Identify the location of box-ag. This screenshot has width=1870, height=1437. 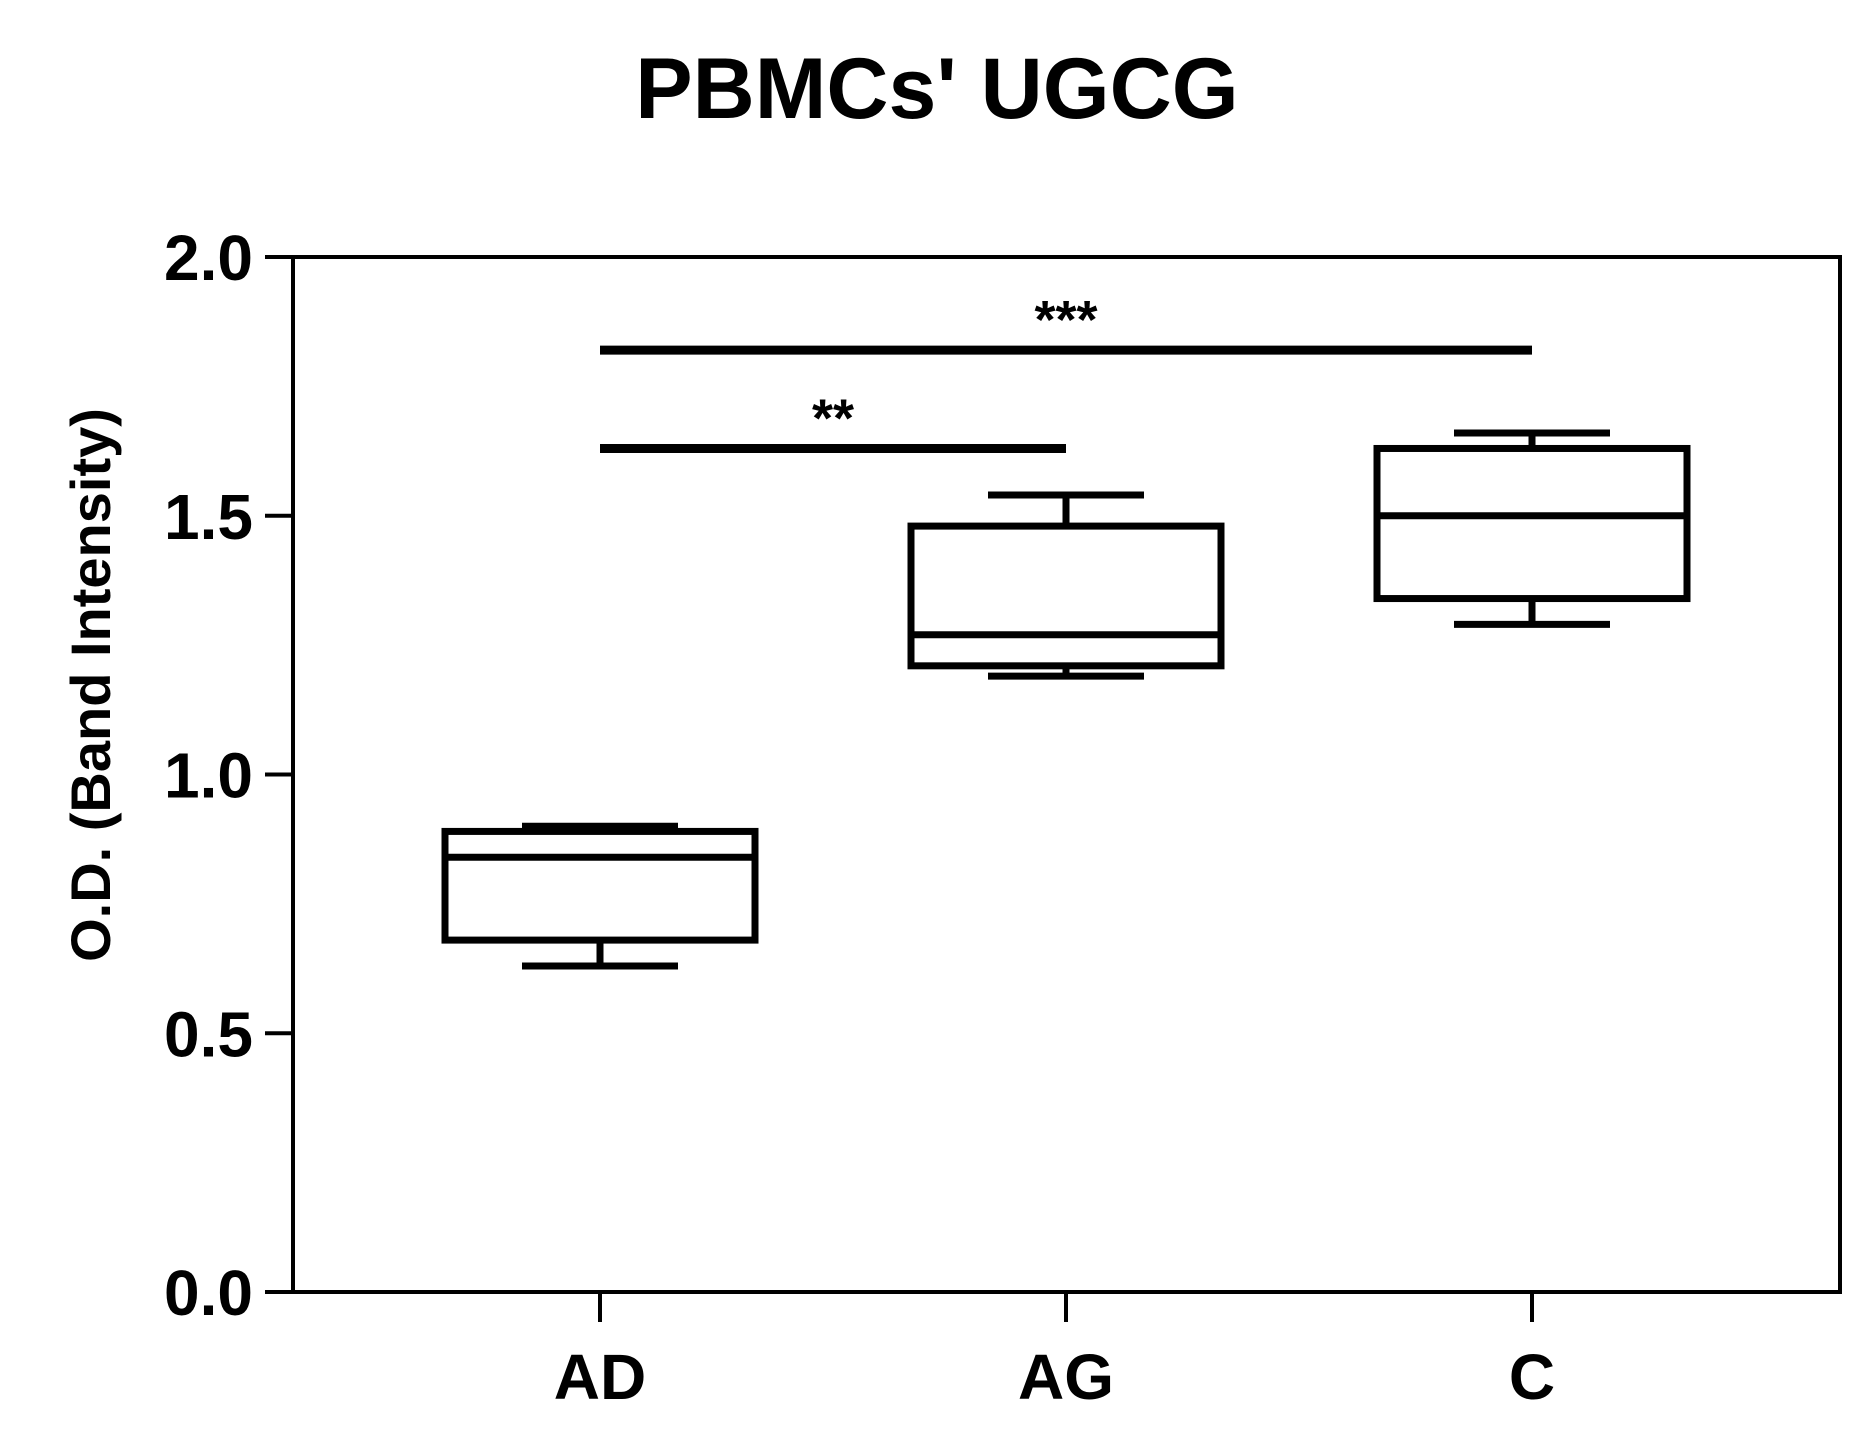
(1066, 585).